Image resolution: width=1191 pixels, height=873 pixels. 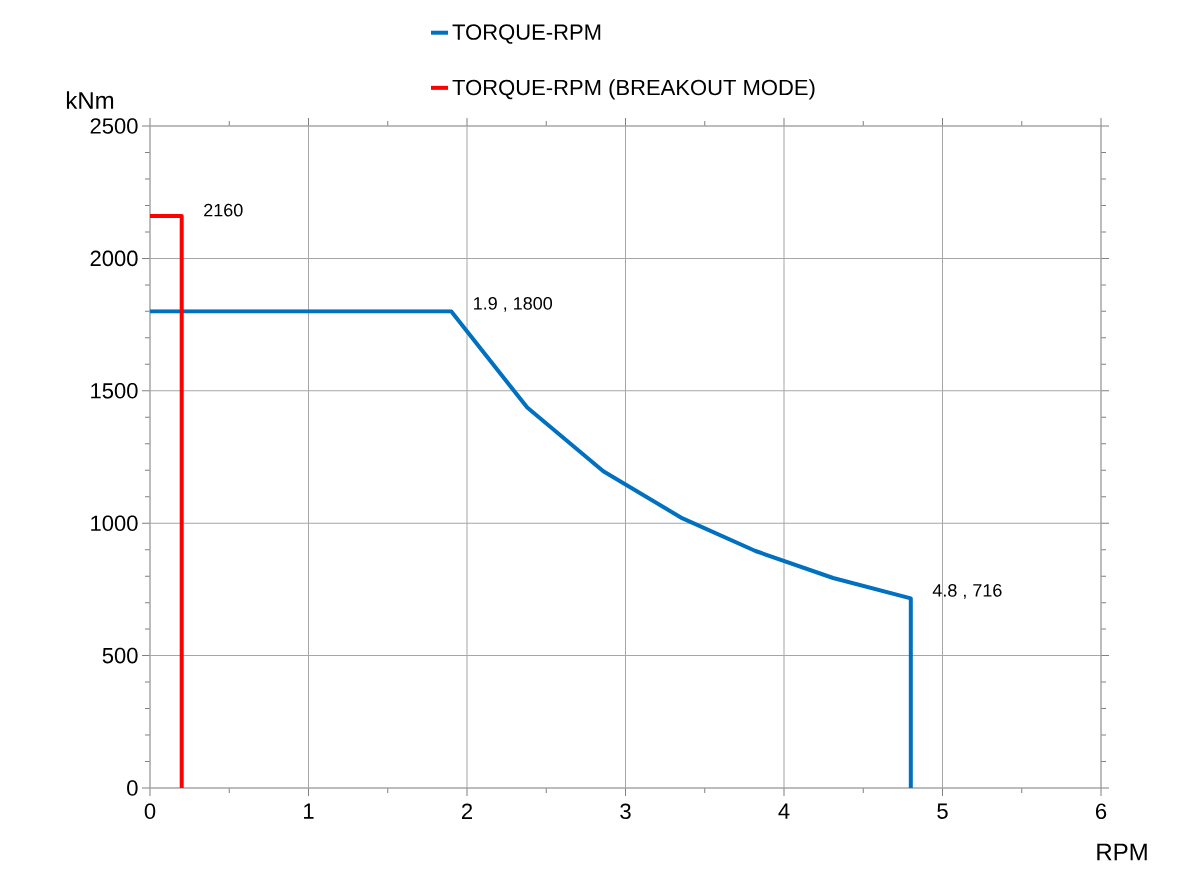 What do you see at coordinates (513, 304) in the screenshot?
I see `annotation: 1.9 , 1800` at bounding box center [513, 304].